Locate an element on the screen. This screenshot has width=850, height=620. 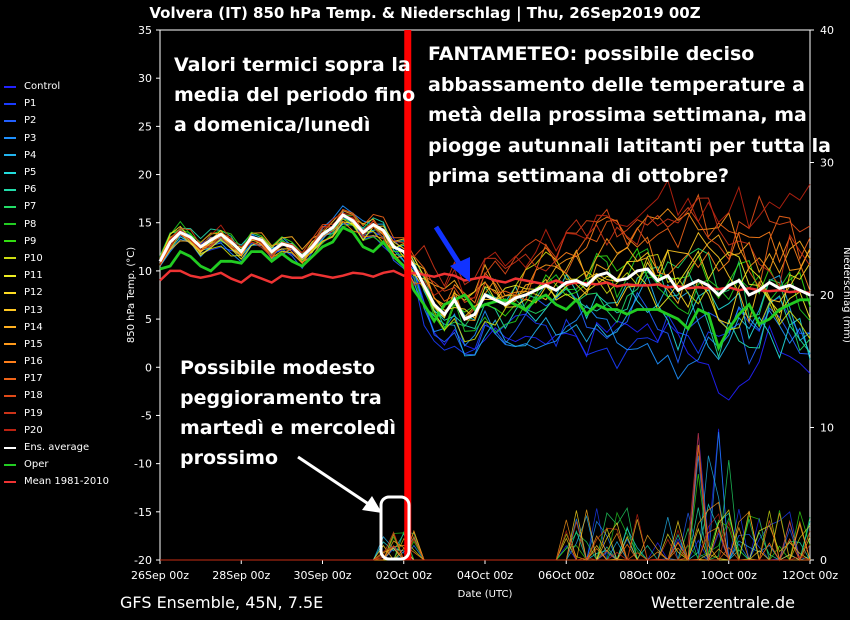
highlight-box is located at coordinates (395, 528).